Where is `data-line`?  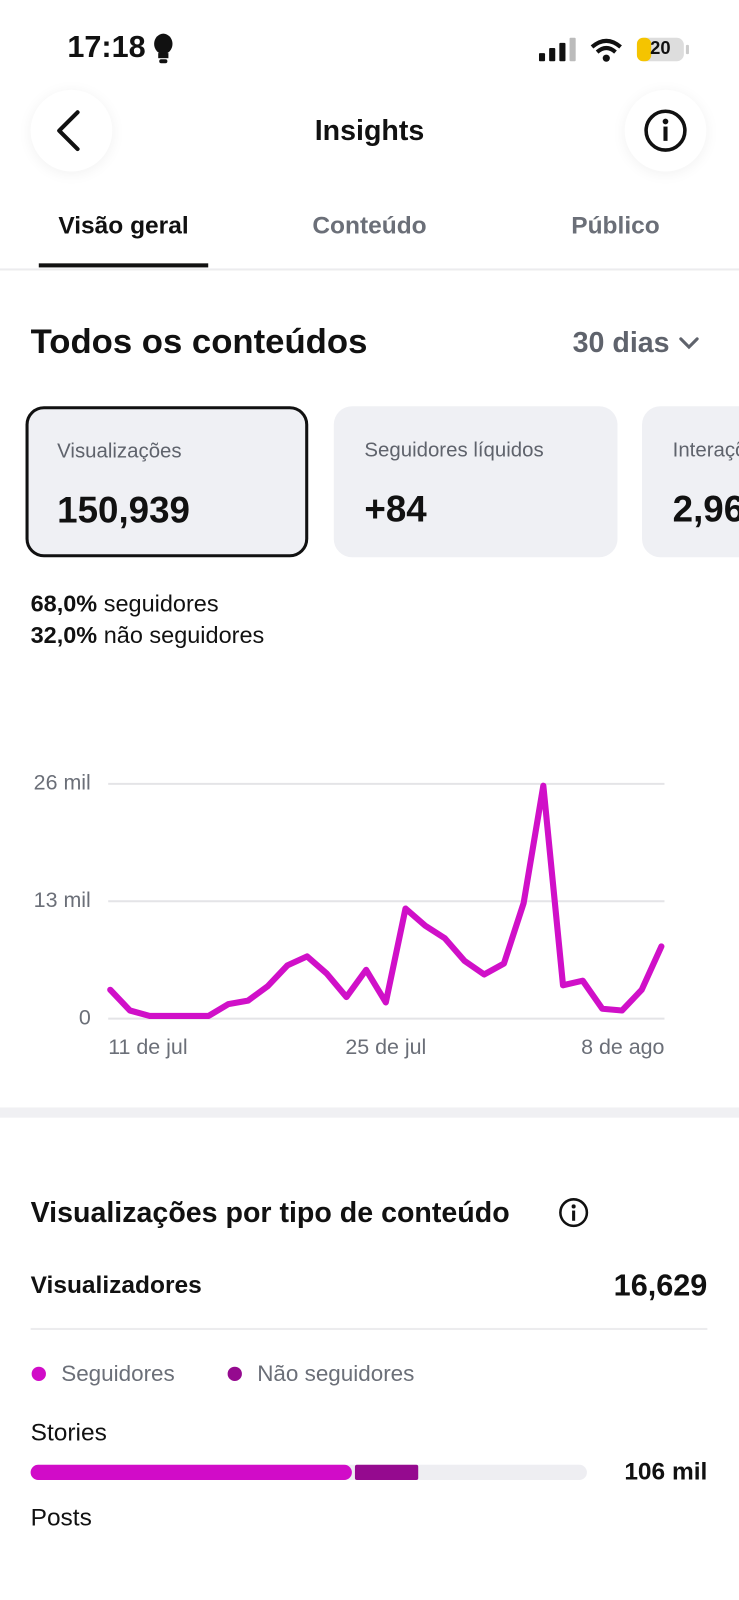
data-line is located at coordinates (386, 900).